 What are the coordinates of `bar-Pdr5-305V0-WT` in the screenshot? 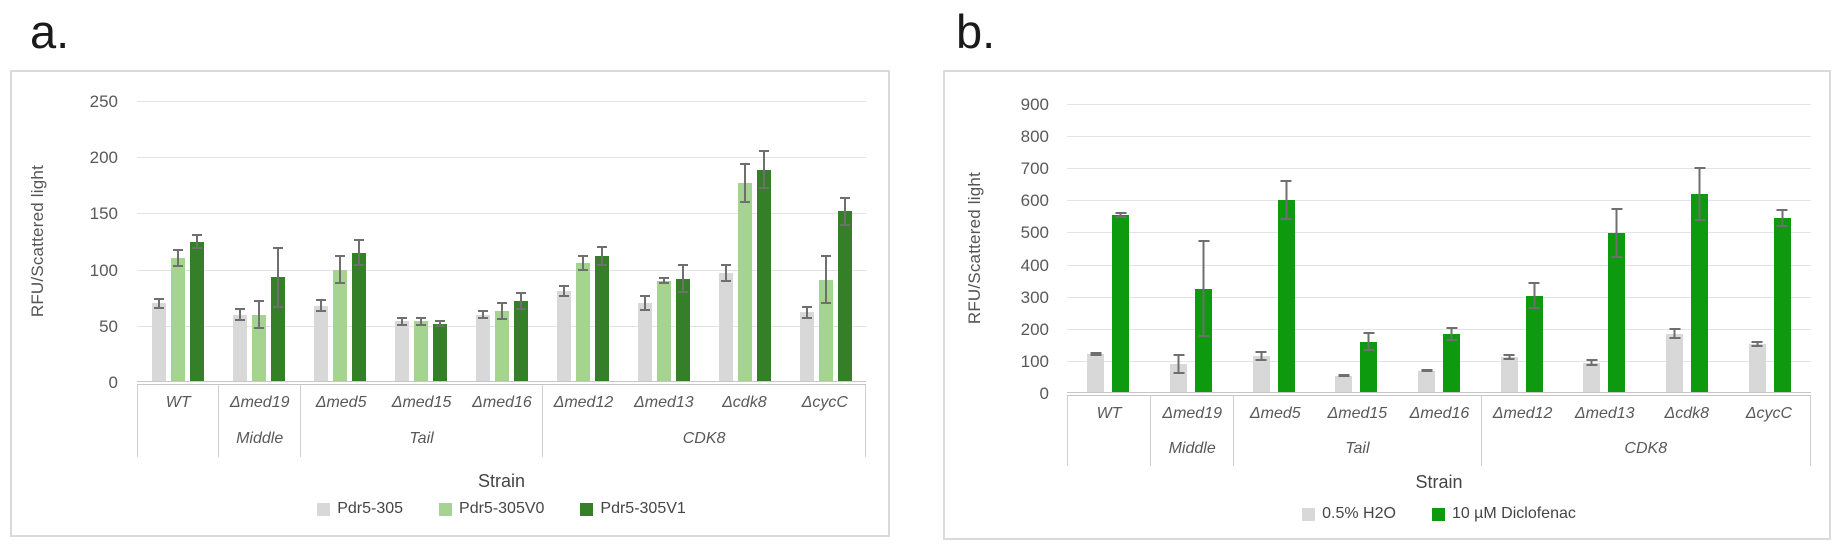 It's located at (177, 315).